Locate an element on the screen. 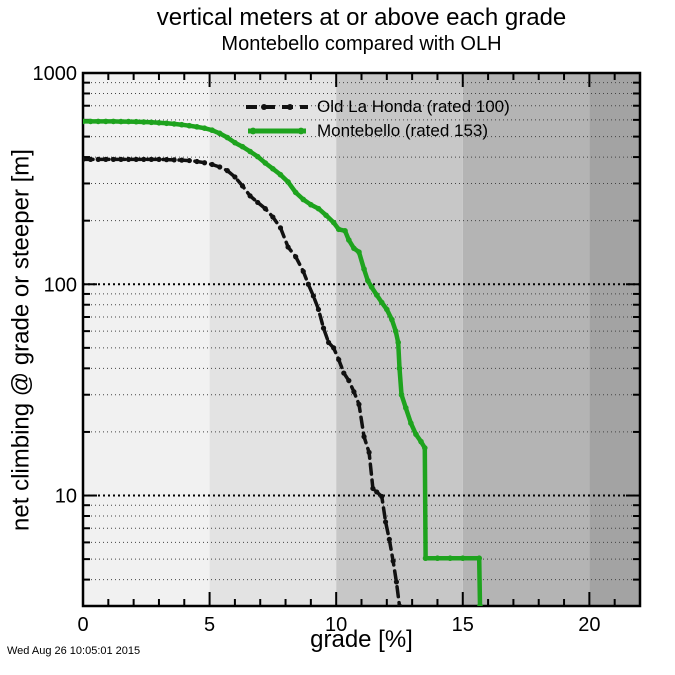  x-axis-title: grade [%] is located at coordinates (361, 639).